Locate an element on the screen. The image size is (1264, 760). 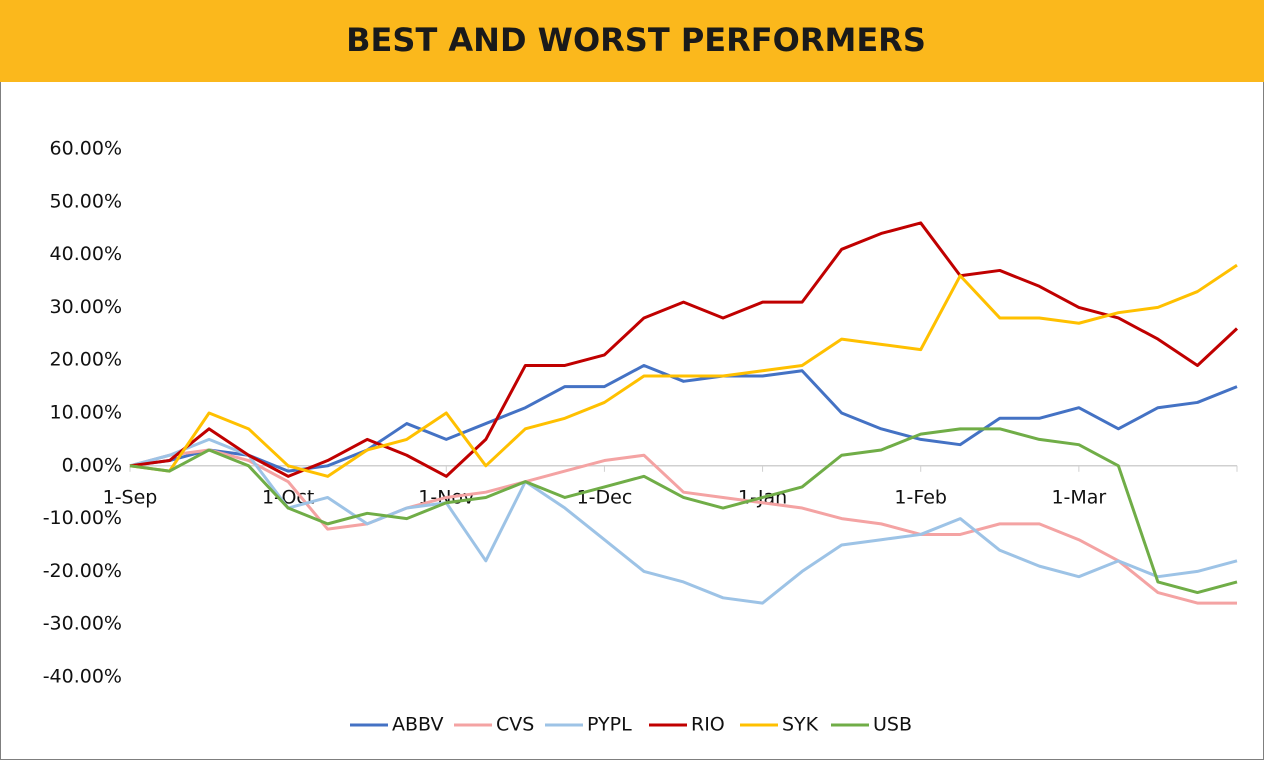
y-tick-label: 60.00% is located at coordinates (86, 149).